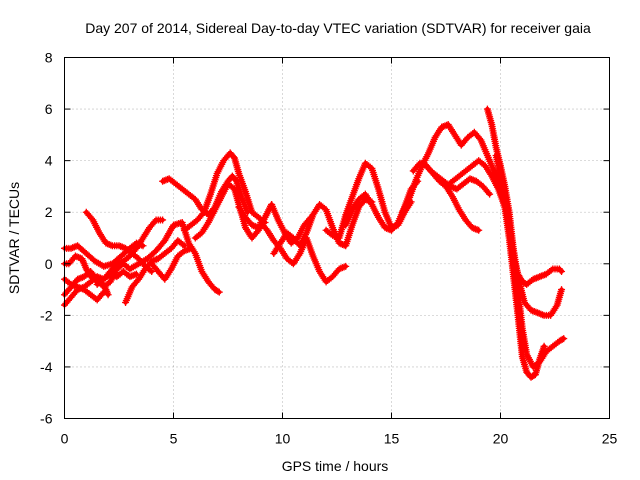  I want to click on x-tick-label: 10, so click(283, 439).